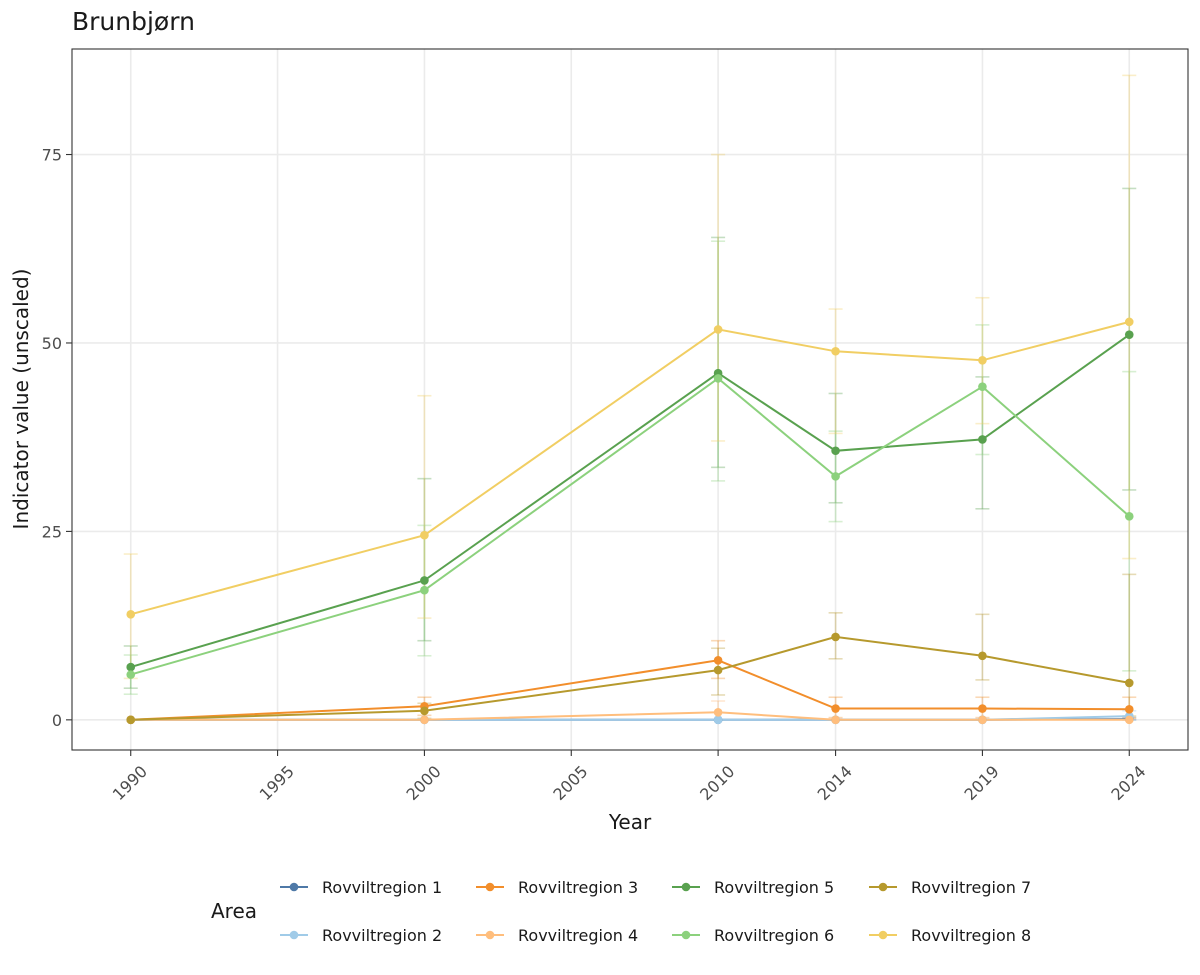 The width and height of the screenshot is (1200, 975). I want to click on point-s3-2024, so click(1129, 709).